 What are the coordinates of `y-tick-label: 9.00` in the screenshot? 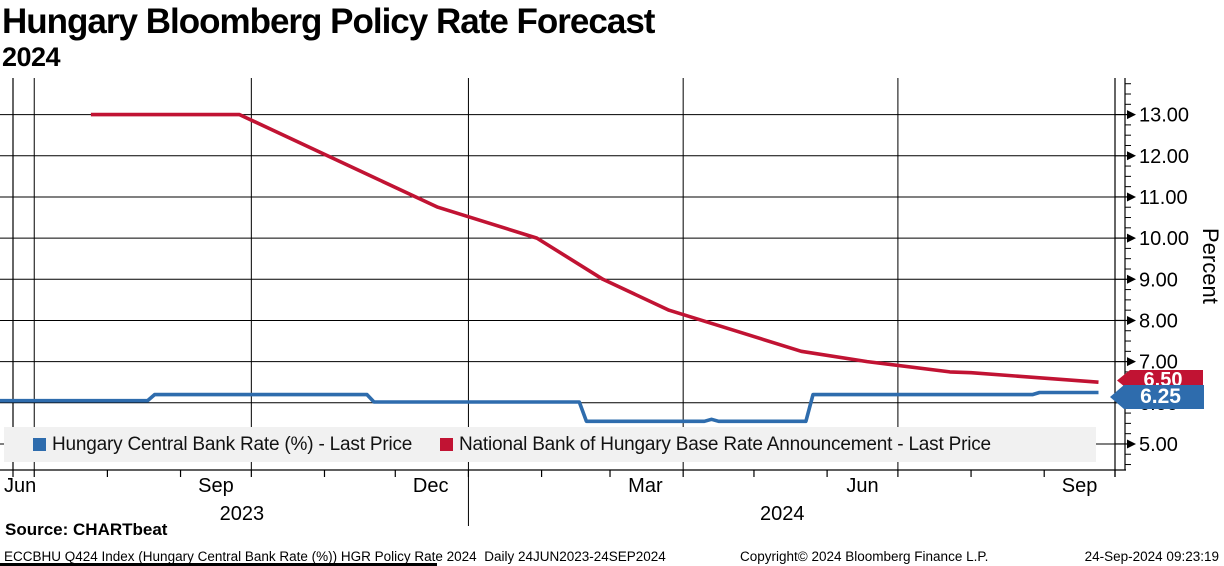 It's located at (1158, 280).